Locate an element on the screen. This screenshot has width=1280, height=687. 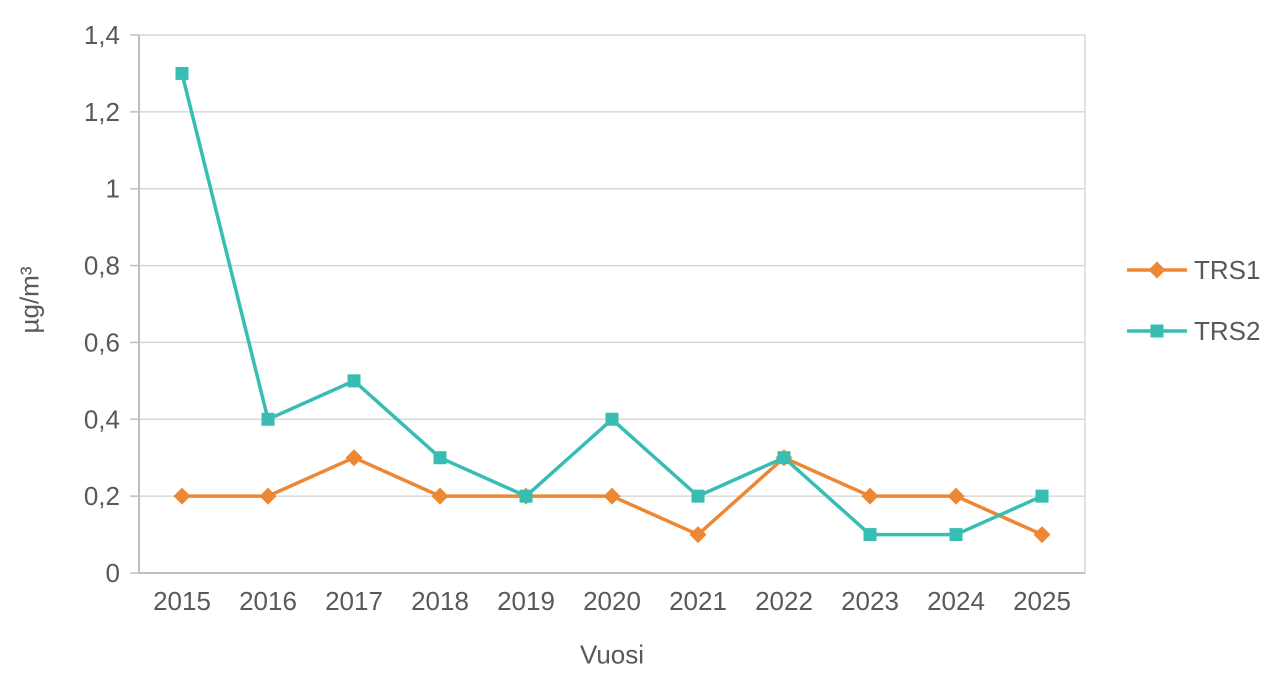
x-tick-label: 2023 is located at coordinates (870, 601).